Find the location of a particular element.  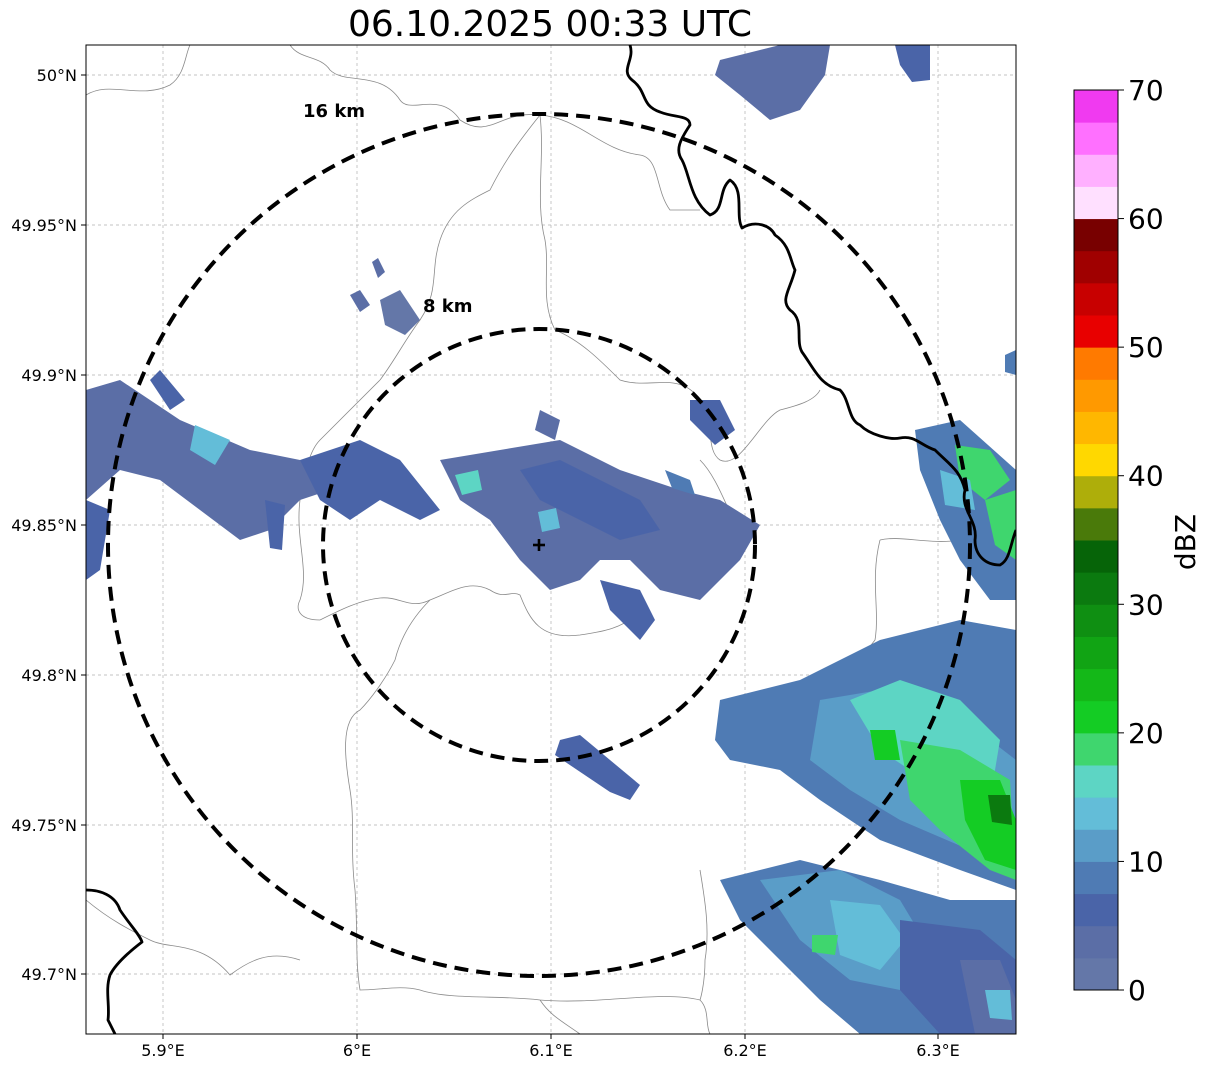

colorbar-tick-label: 70 is located at coordinates (1146, 90).